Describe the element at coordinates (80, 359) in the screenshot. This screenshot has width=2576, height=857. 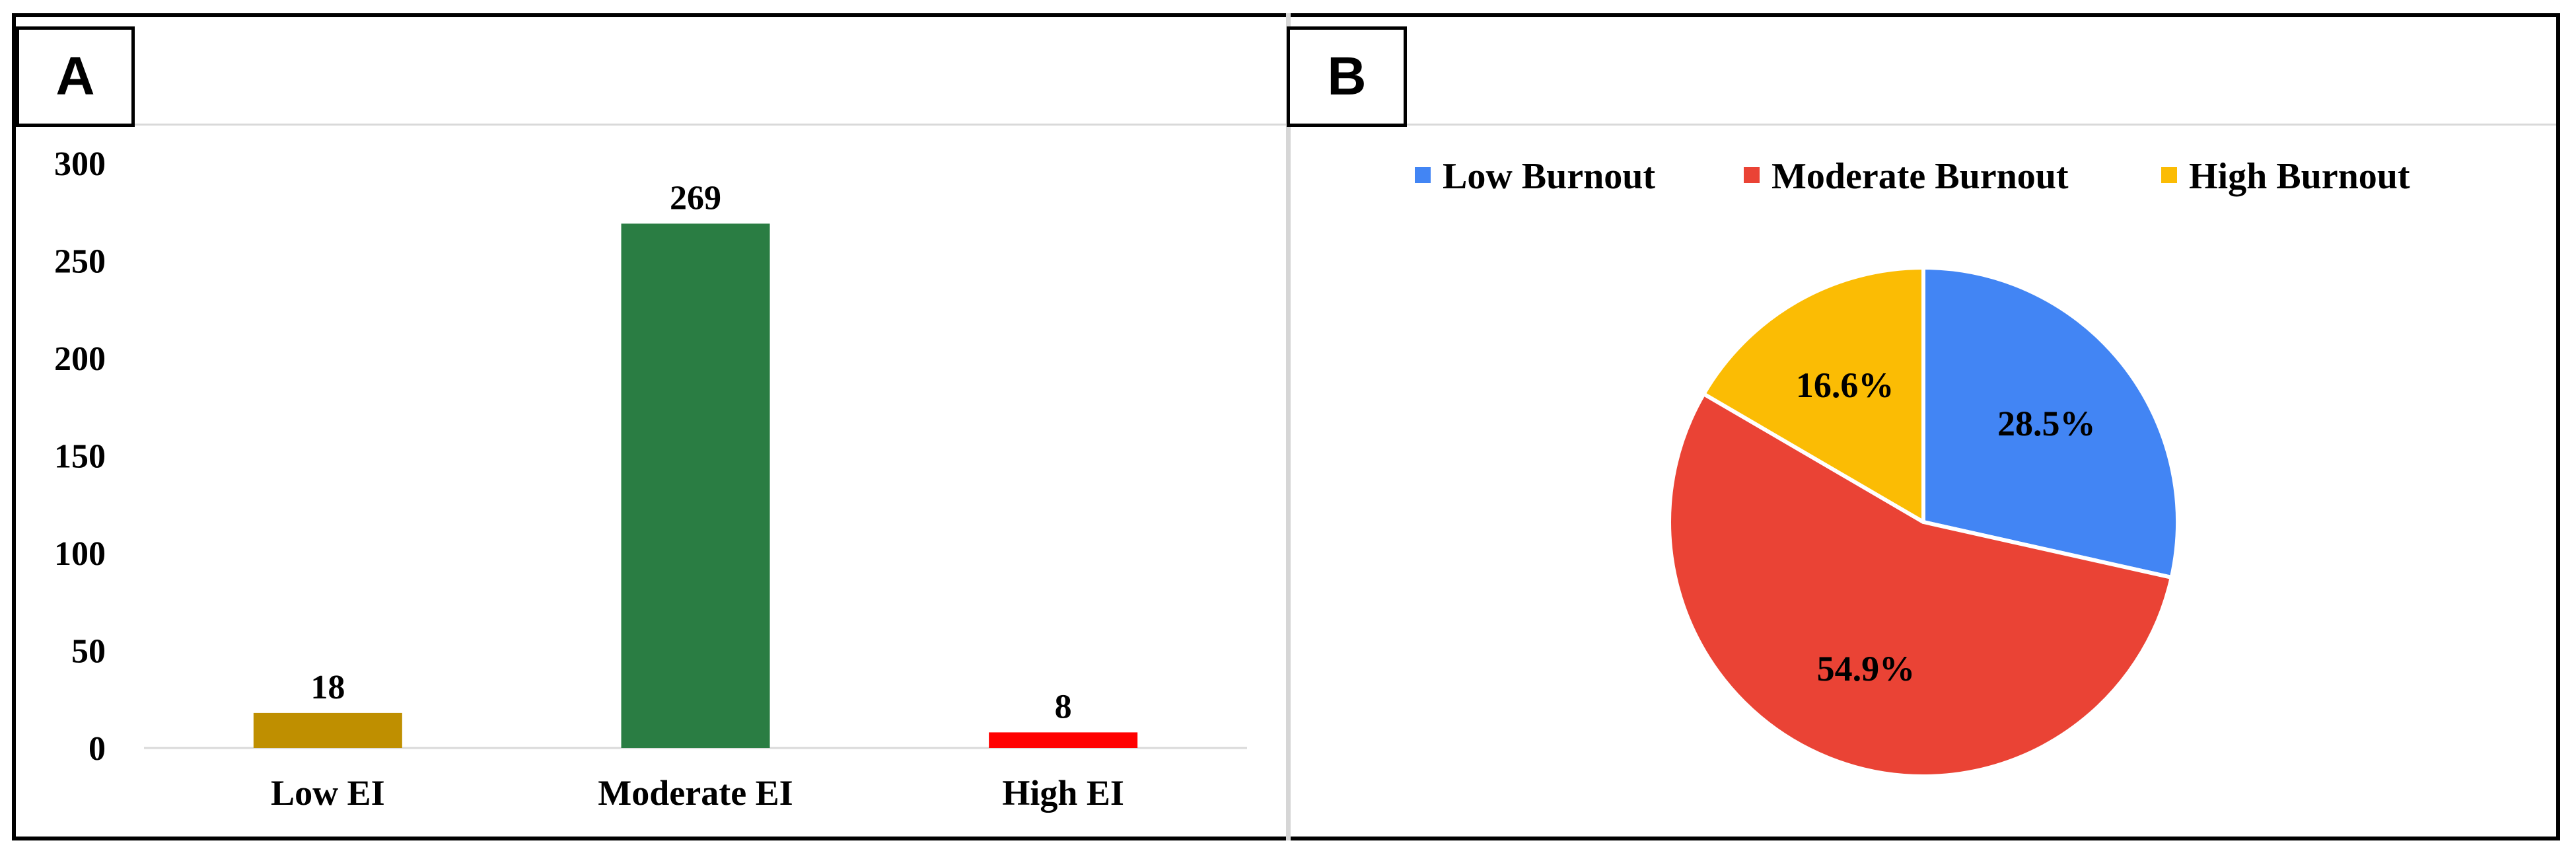
I see `y-tick-label: 200` at that location.